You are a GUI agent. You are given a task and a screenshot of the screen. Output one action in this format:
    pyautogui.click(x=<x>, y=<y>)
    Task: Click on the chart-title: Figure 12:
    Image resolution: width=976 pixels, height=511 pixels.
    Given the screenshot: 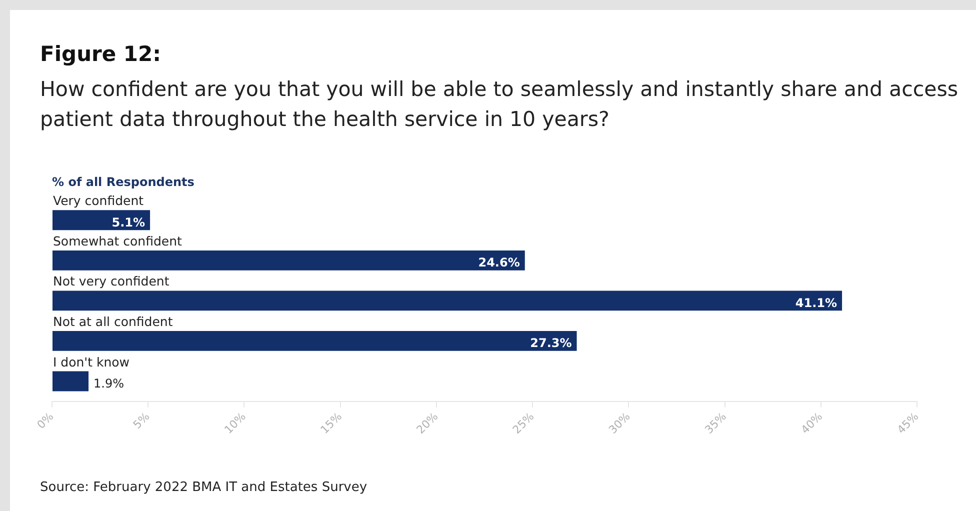 What is the action you would take?
    pyautogui.click(x=101, y=54)
    